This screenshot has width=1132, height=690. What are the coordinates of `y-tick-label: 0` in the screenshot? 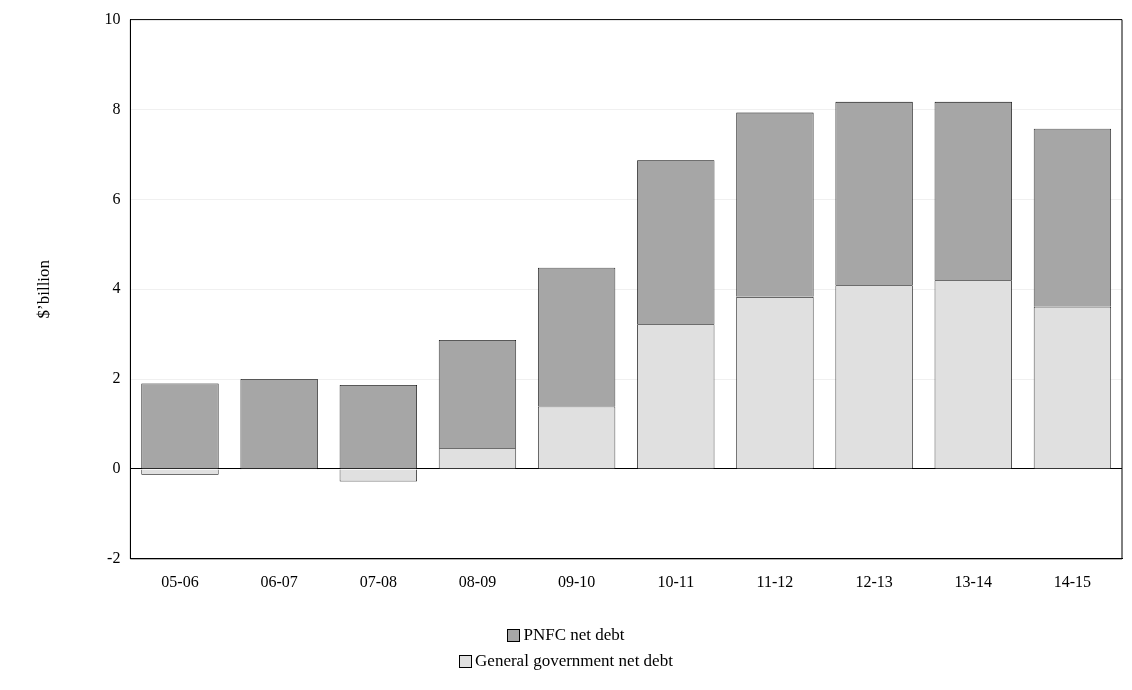 It's located at (116, 468).